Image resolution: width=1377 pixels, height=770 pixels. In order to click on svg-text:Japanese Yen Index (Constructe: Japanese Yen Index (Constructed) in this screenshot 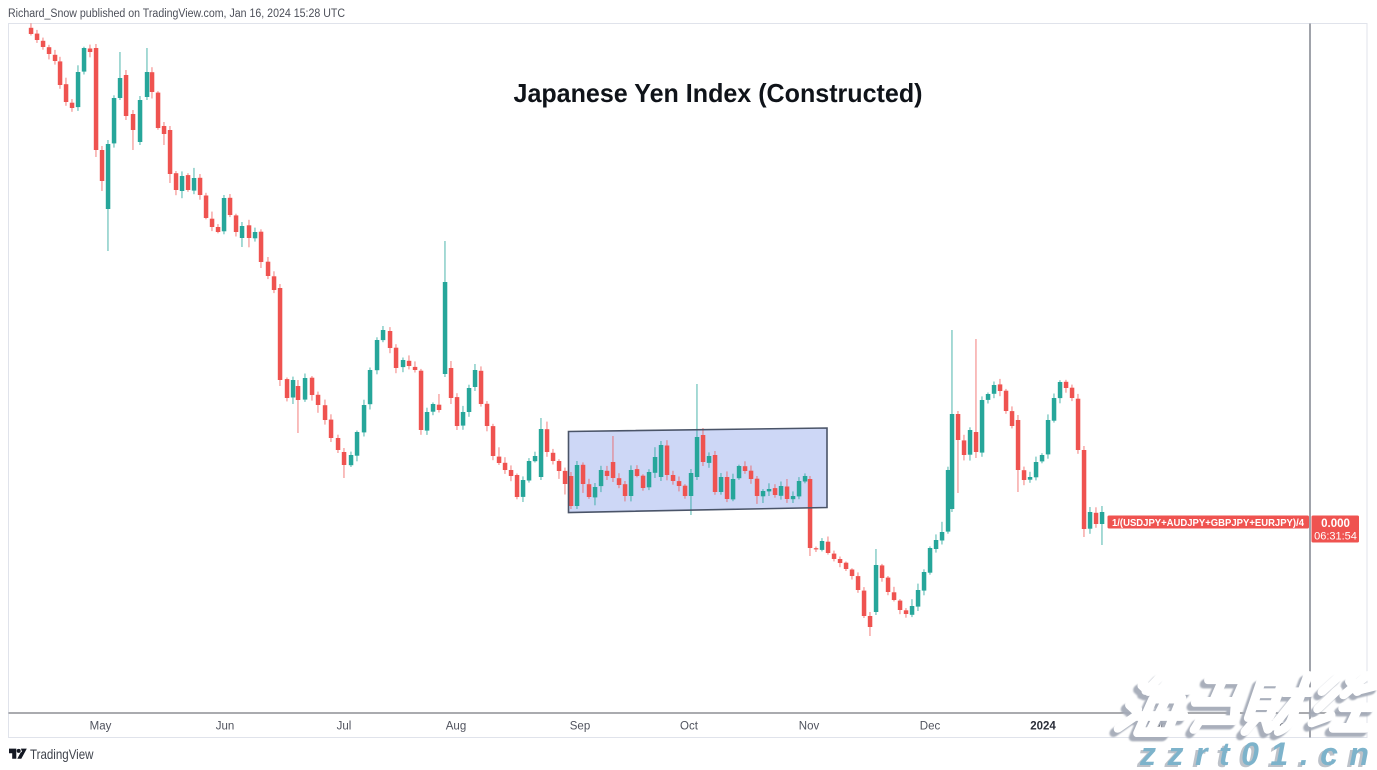, I will do `click(718, 93)`.